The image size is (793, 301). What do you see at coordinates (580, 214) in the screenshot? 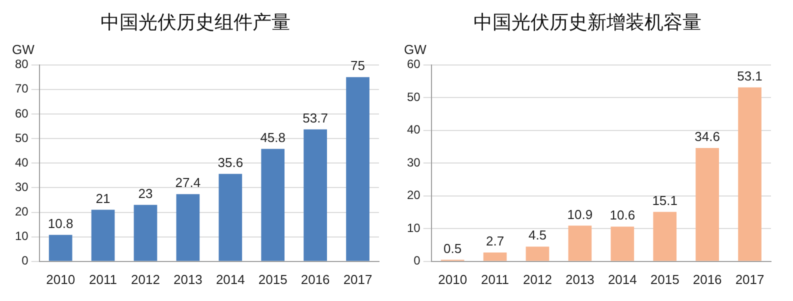
I see `data-label: 10.9` at bounding box center [580, 214].